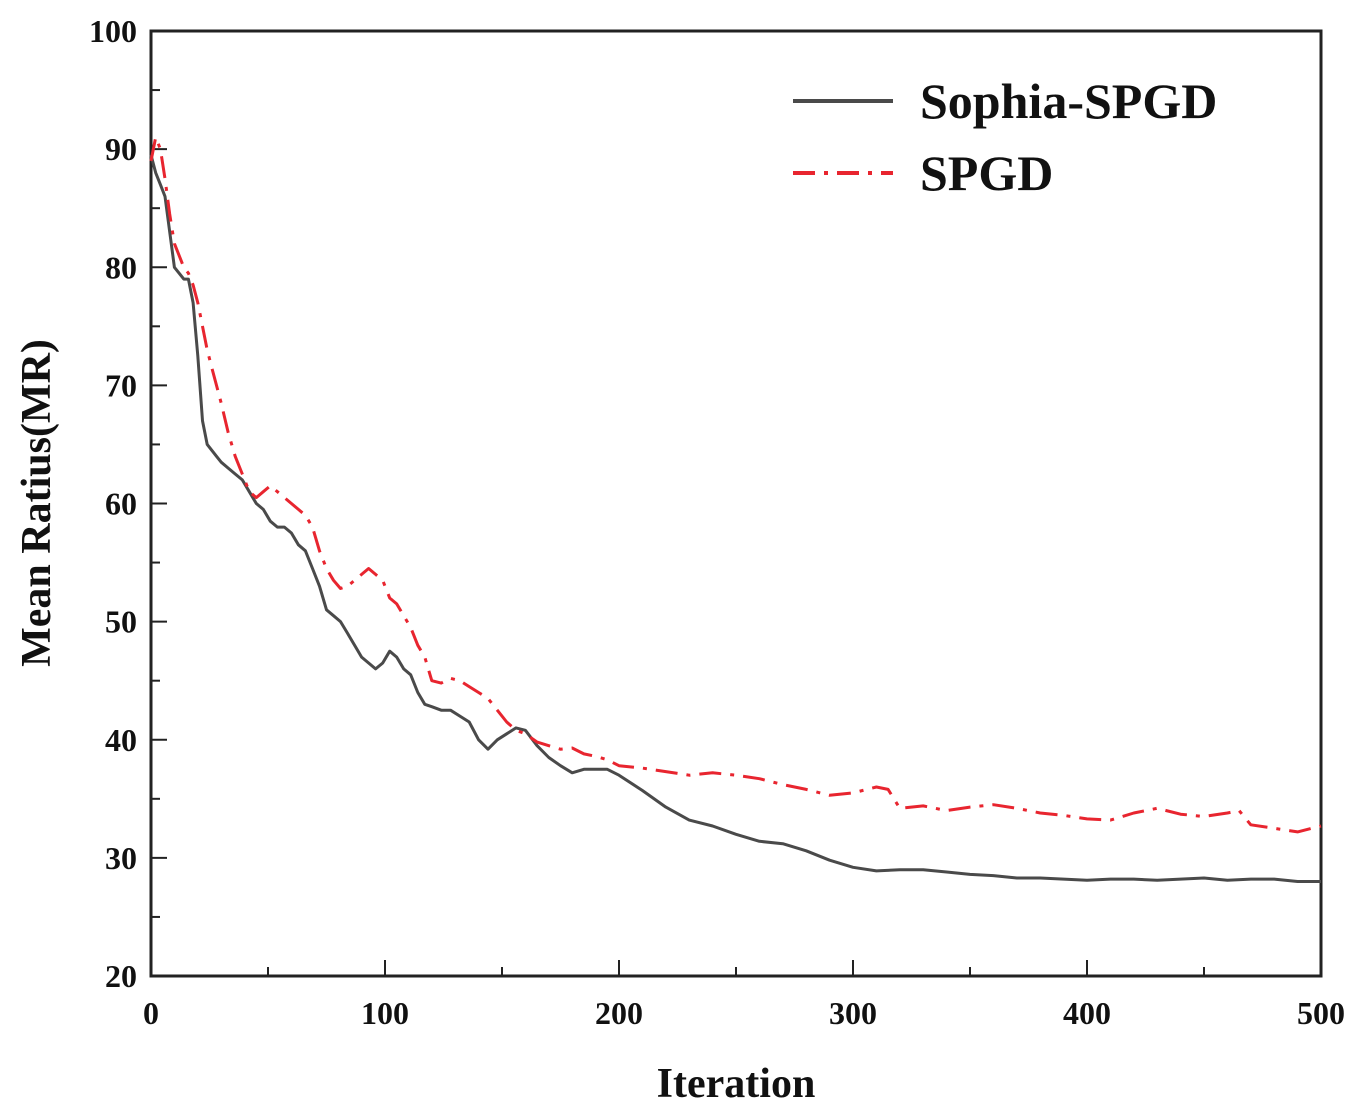 This screenshot has height=1119, width=1363. I want to click on y-tick-label: 40, so click(121, 740).